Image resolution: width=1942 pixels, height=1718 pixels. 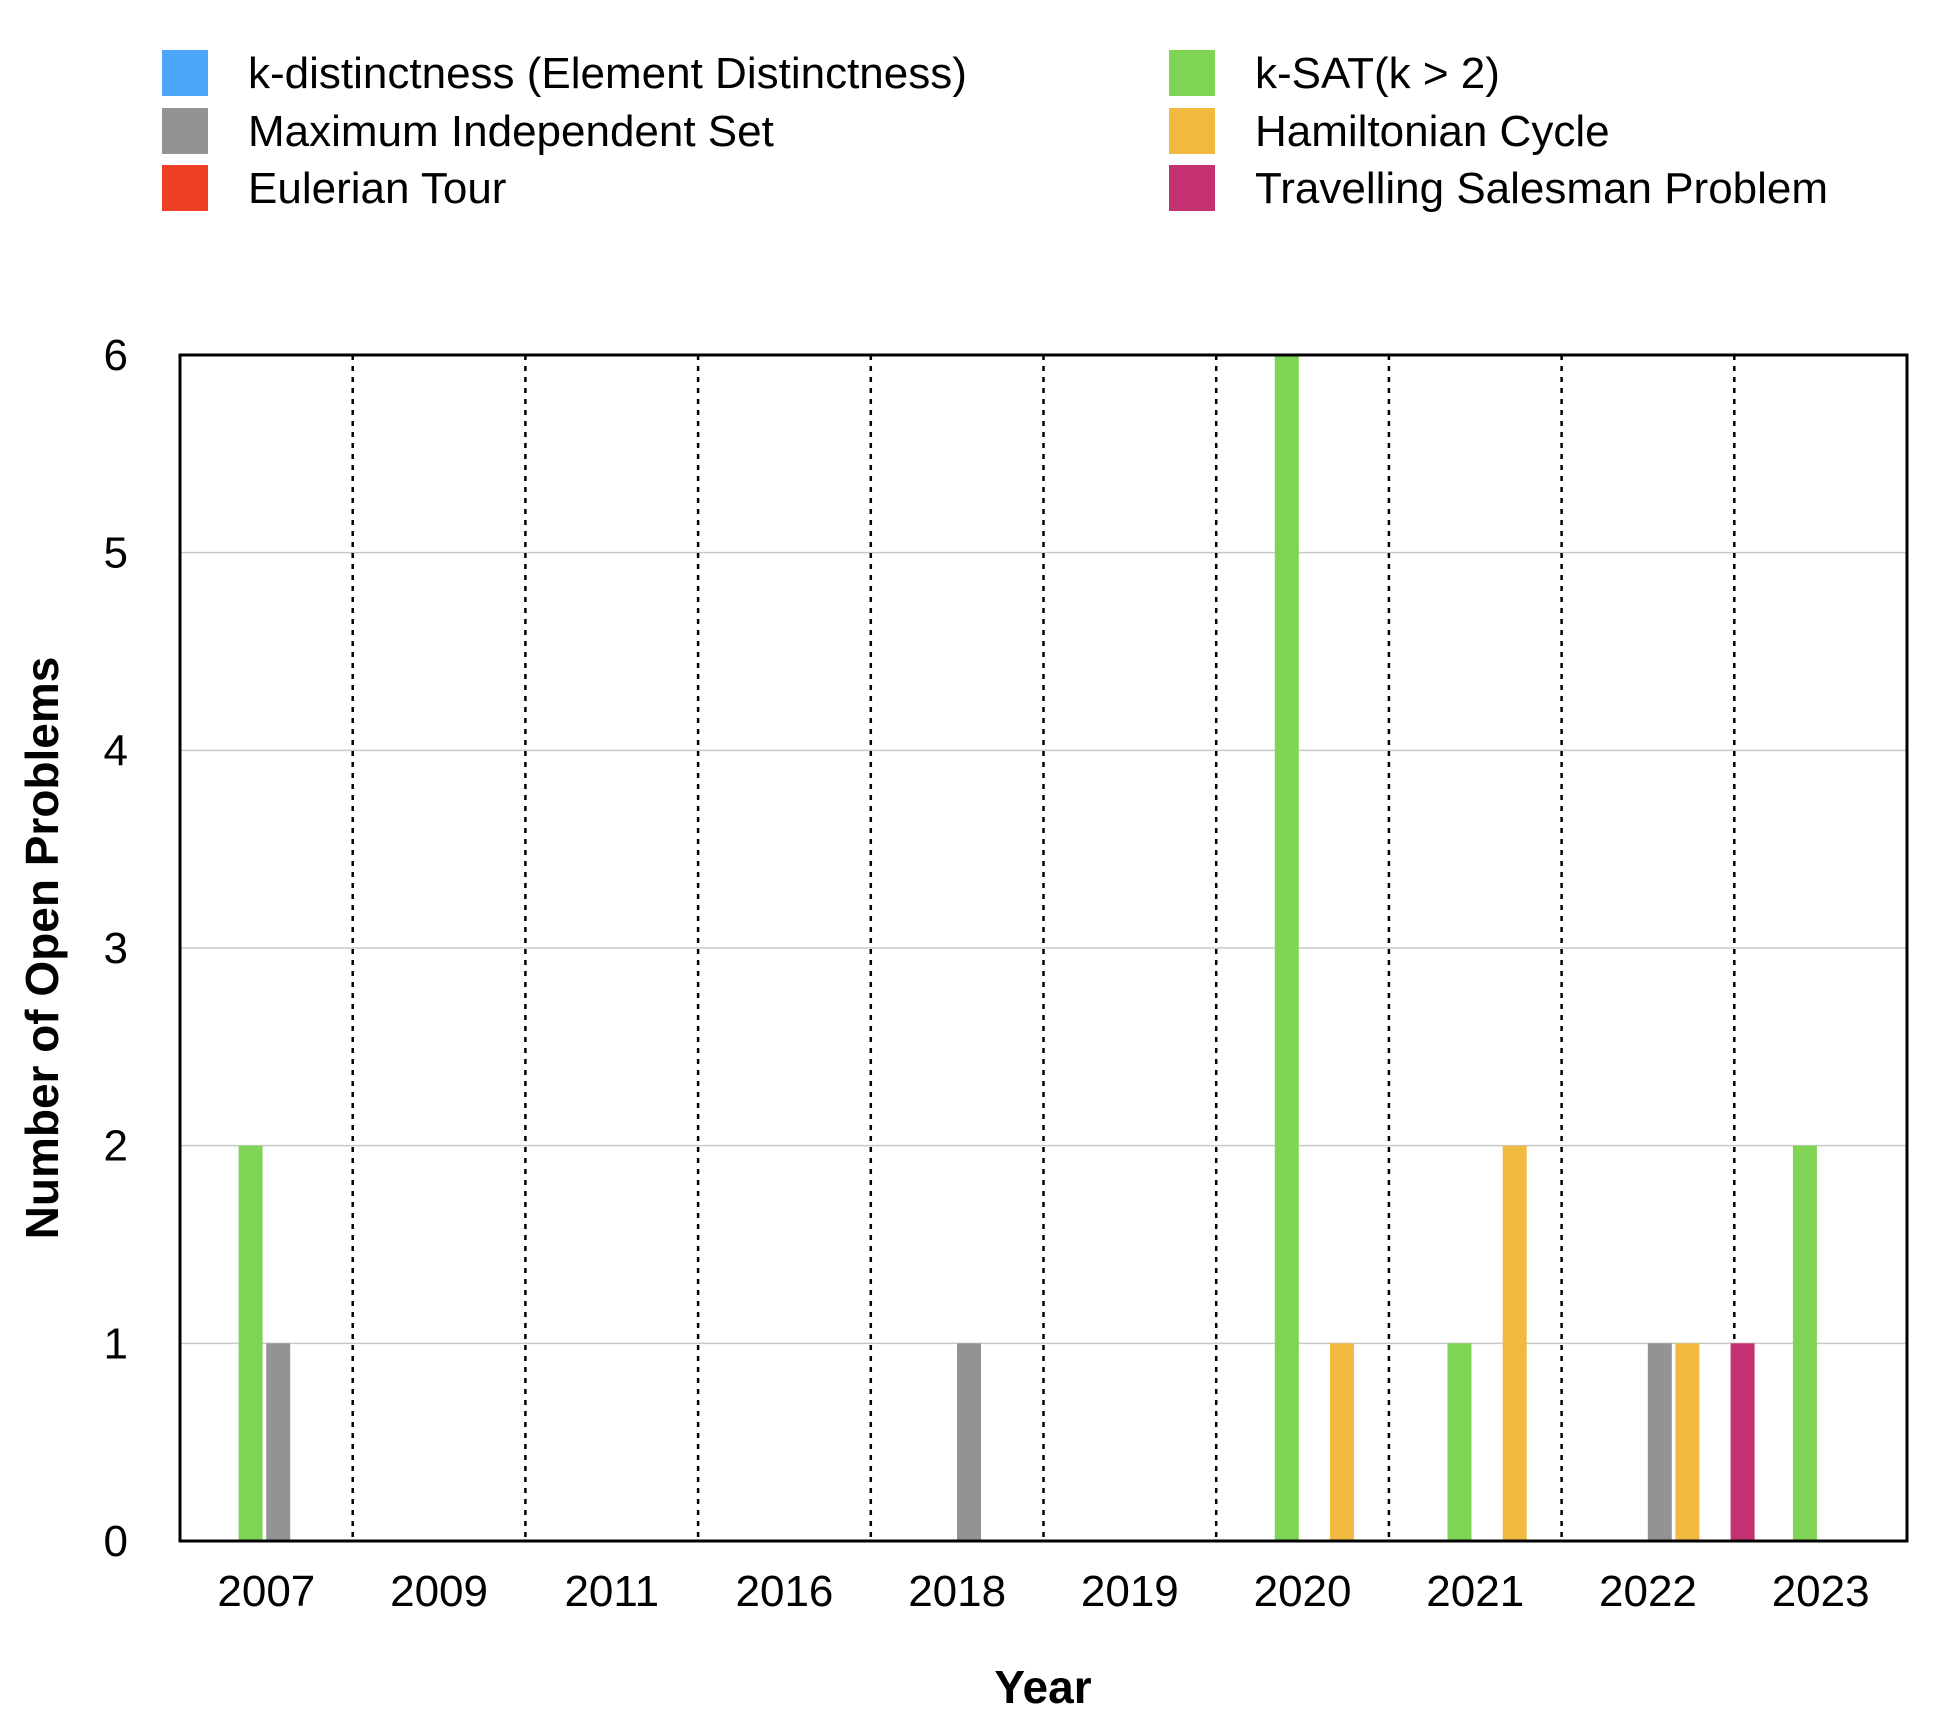 I want to click on y-tick-label: 2, so click(x=116, y=1146).